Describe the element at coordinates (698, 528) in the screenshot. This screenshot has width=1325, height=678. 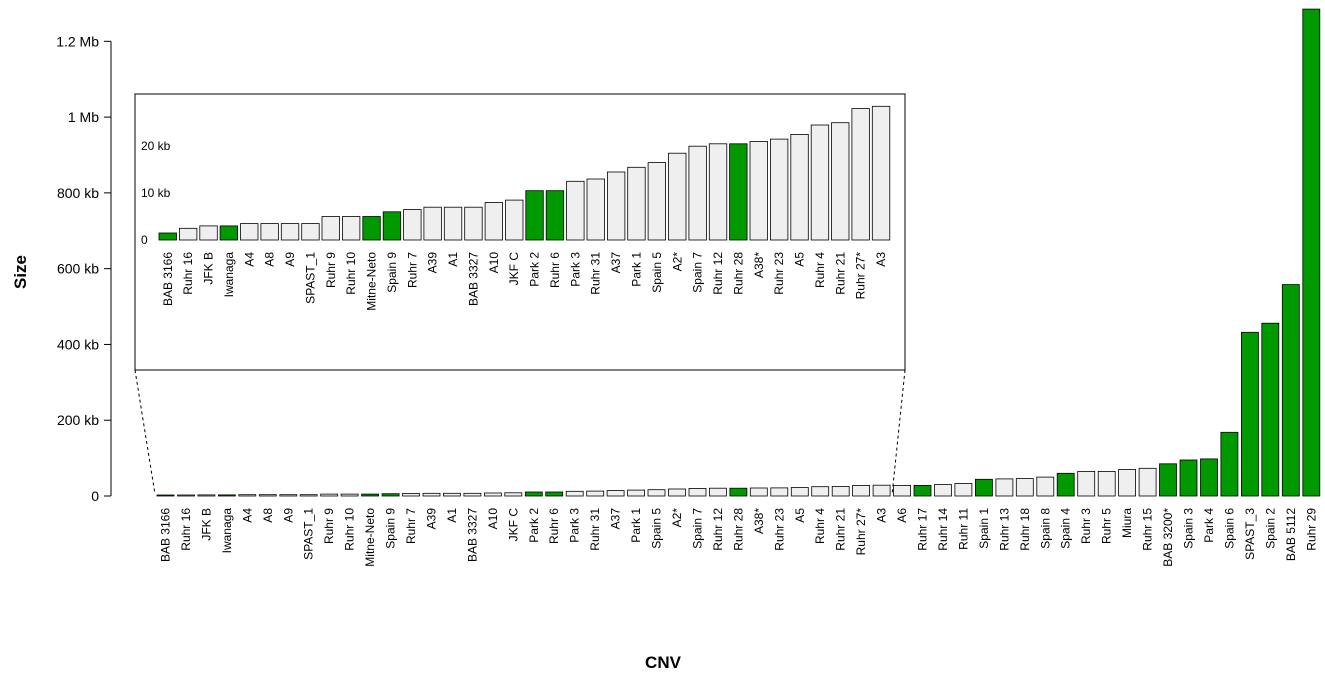
I see `category-label: Spain 7` at that location.